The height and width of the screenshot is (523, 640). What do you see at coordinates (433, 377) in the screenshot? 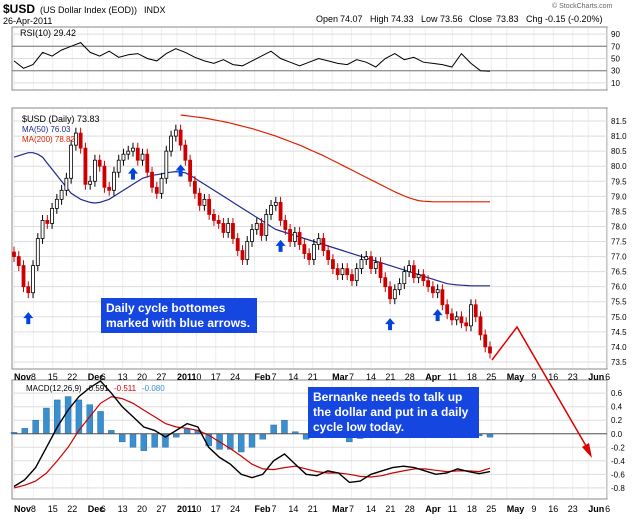
I see `x-tick-label: Apr` at bounding box center [433, 377].